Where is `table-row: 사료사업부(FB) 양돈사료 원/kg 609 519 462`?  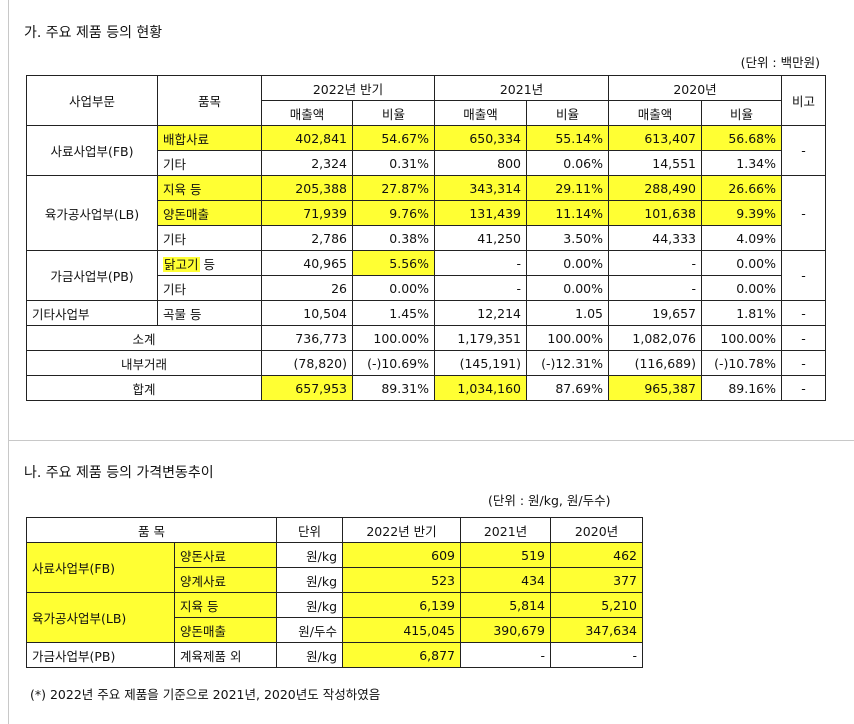 table-row: 사료사업부(FB) 양돈사료 원/kg 609 519 462 is located at coordinates (335, 567).